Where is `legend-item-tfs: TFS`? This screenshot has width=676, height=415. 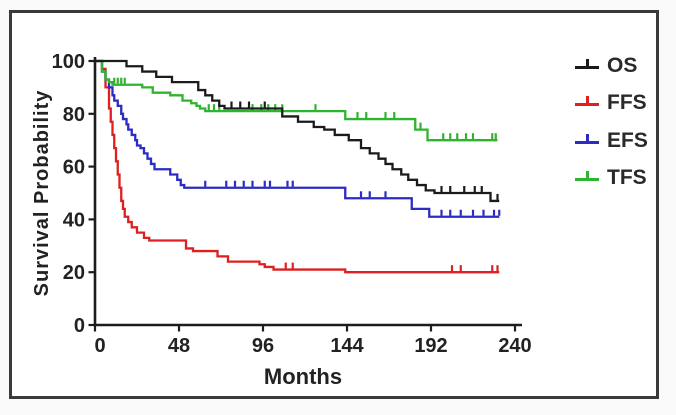 legend-item-tfs: TFS is located at coordinates (611, 177).